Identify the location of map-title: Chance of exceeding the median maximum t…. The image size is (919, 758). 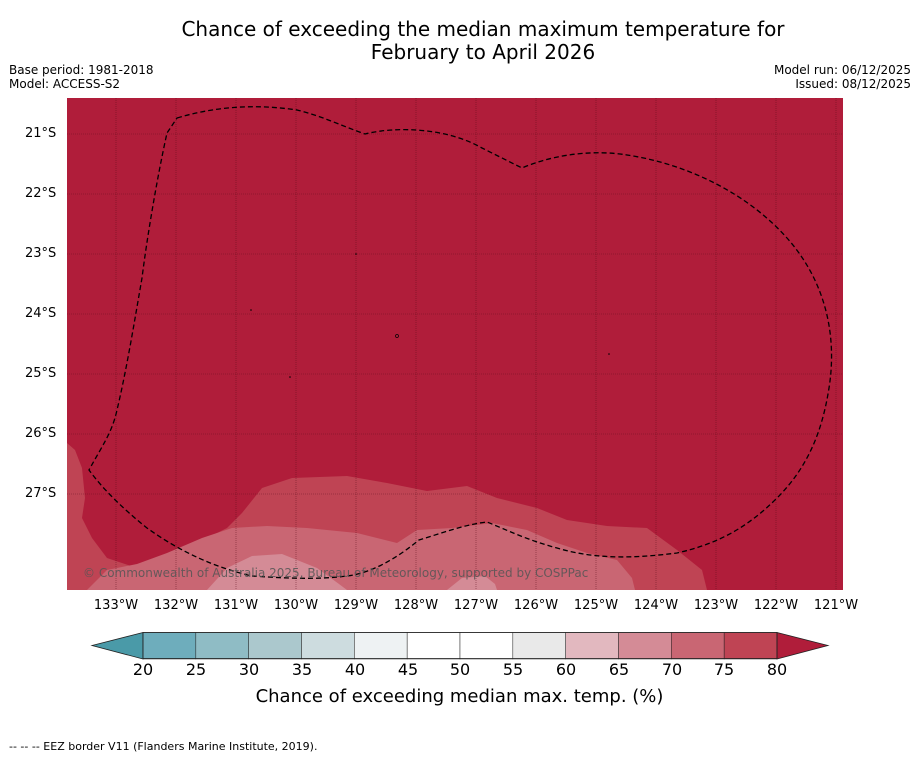
(459, 41).